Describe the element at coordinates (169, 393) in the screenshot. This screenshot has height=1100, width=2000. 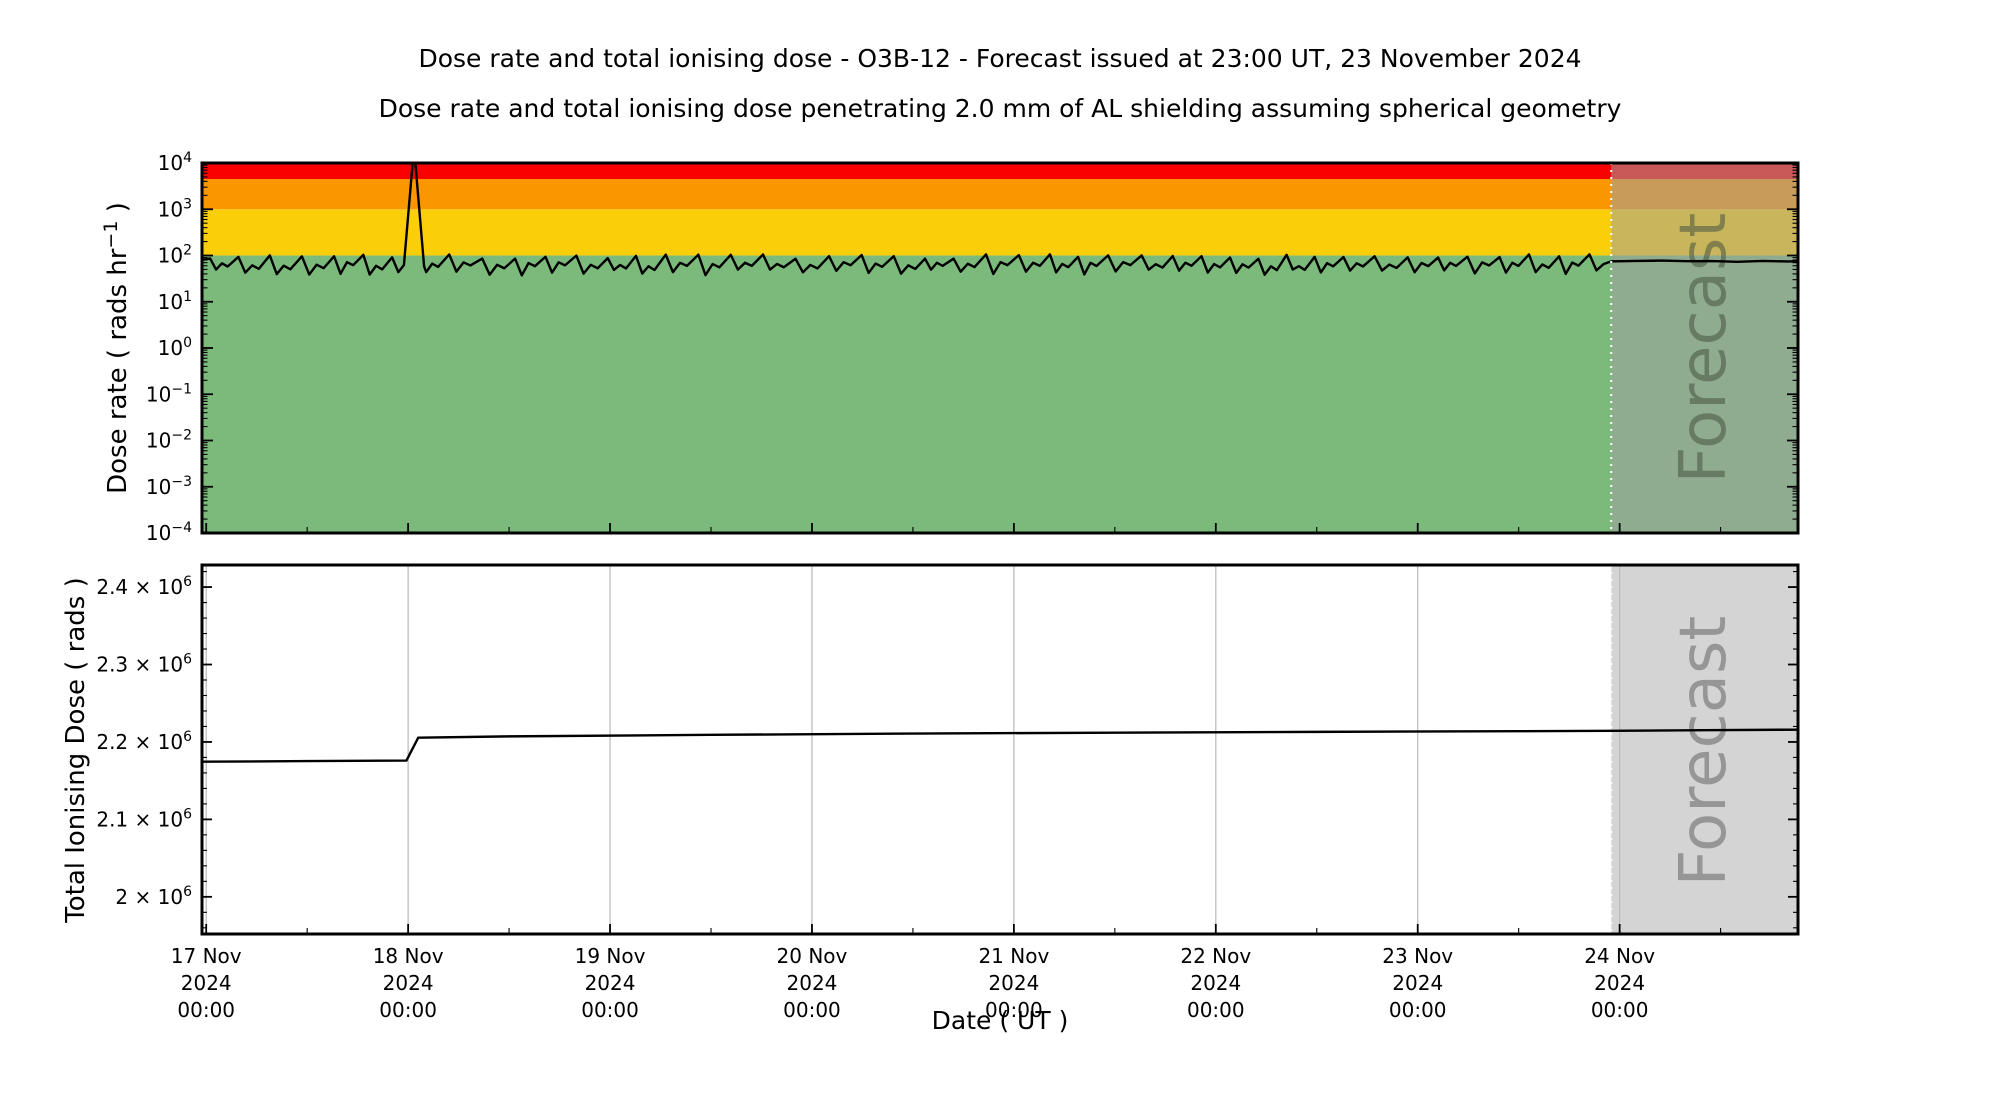
I see `dose-rate-y-tick-label: 10⁻¹` at that location.